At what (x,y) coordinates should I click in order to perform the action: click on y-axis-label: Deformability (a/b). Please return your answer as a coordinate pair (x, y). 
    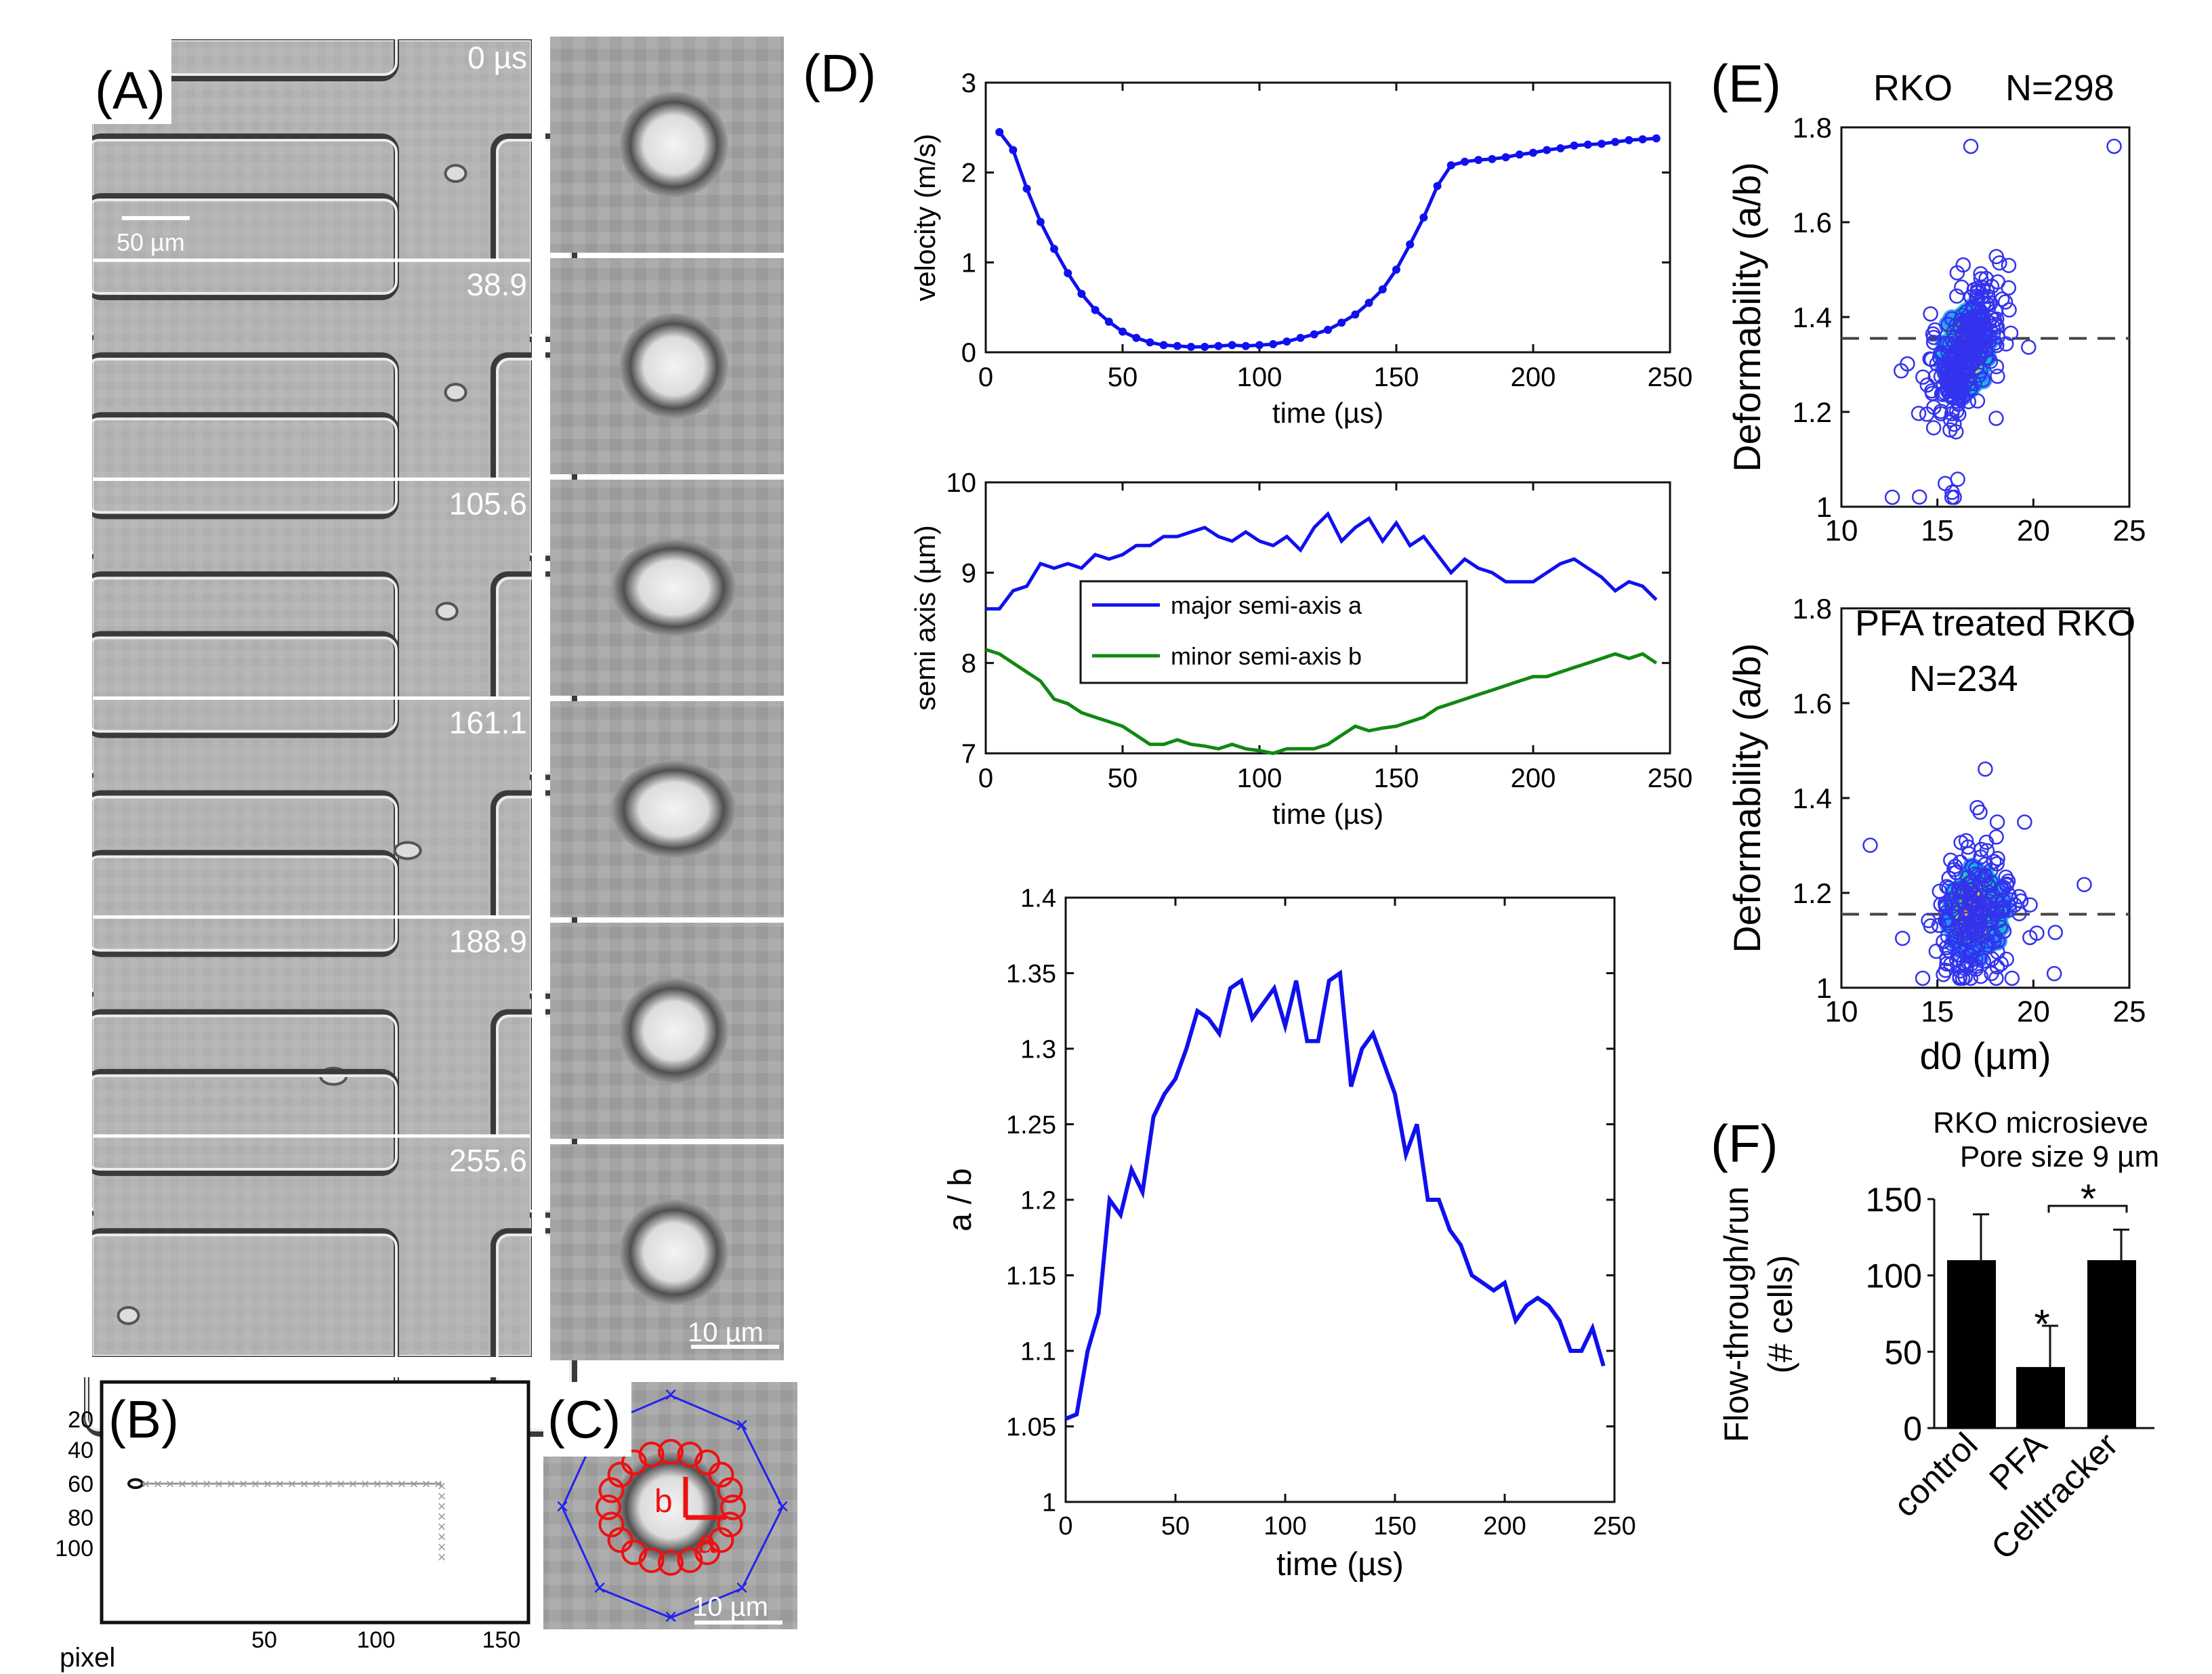
    Looking at the image, I should click on (1747, 798).